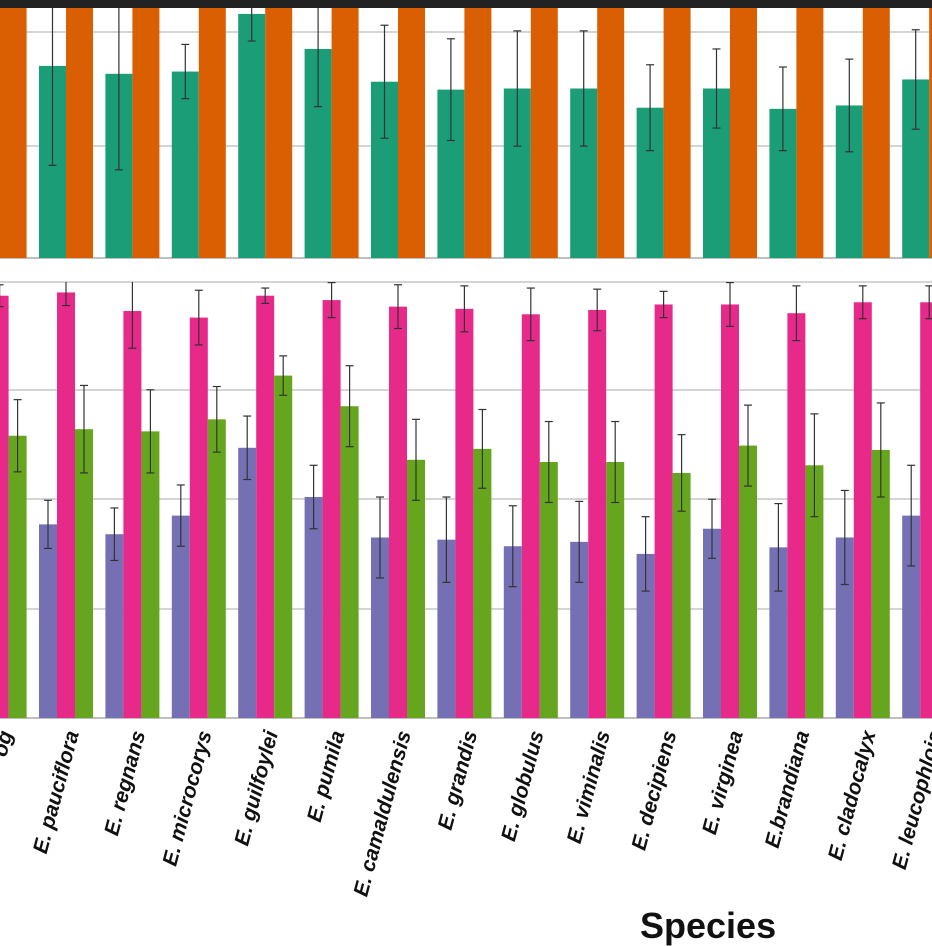 This screenshot has height=946, width=932. I want to click on x-tick-label: E. globulus, so click(523, 785).